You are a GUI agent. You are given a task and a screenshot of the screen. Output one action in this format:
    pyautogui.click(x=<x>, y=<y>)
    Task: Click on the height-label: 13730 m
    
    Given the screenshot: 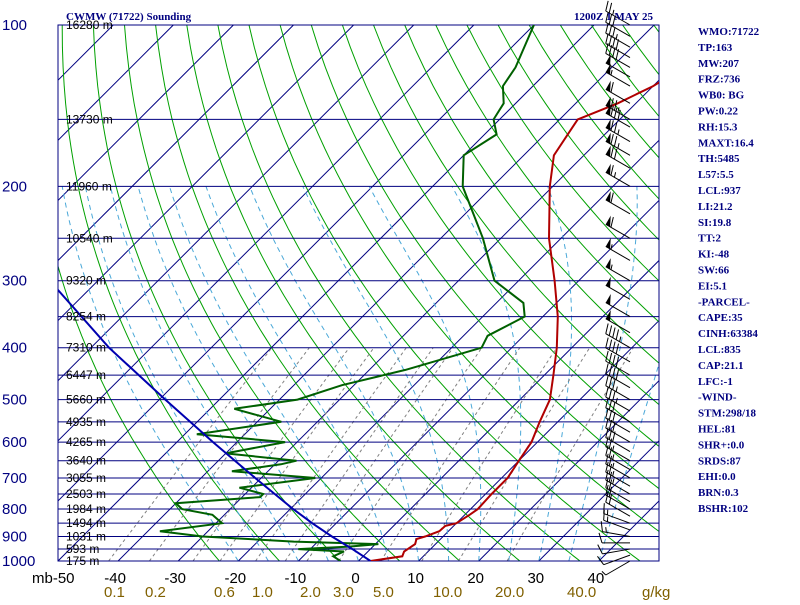 What is the action you would take?
    pyautogui.click(x=89, y=119)
    